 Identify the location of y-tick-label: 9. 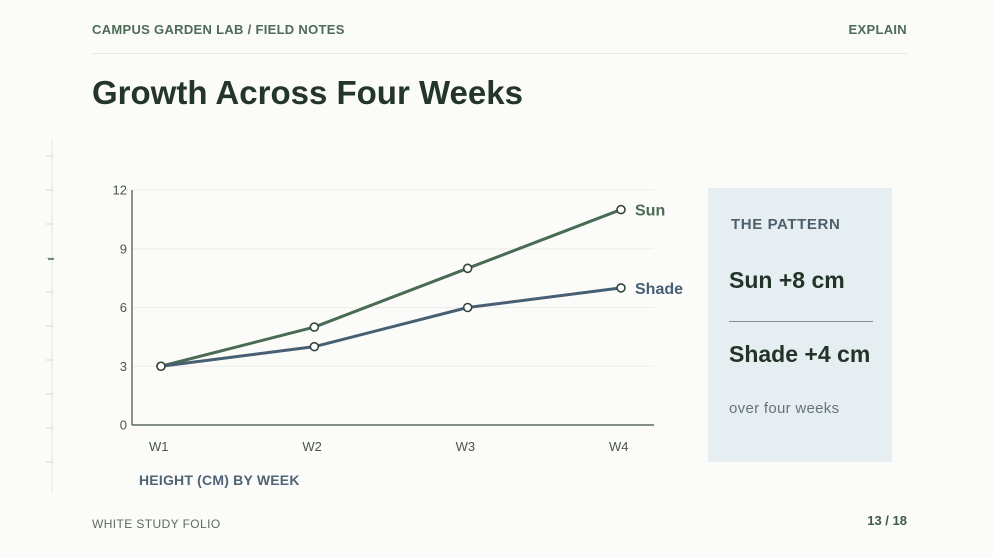
(123, 248).